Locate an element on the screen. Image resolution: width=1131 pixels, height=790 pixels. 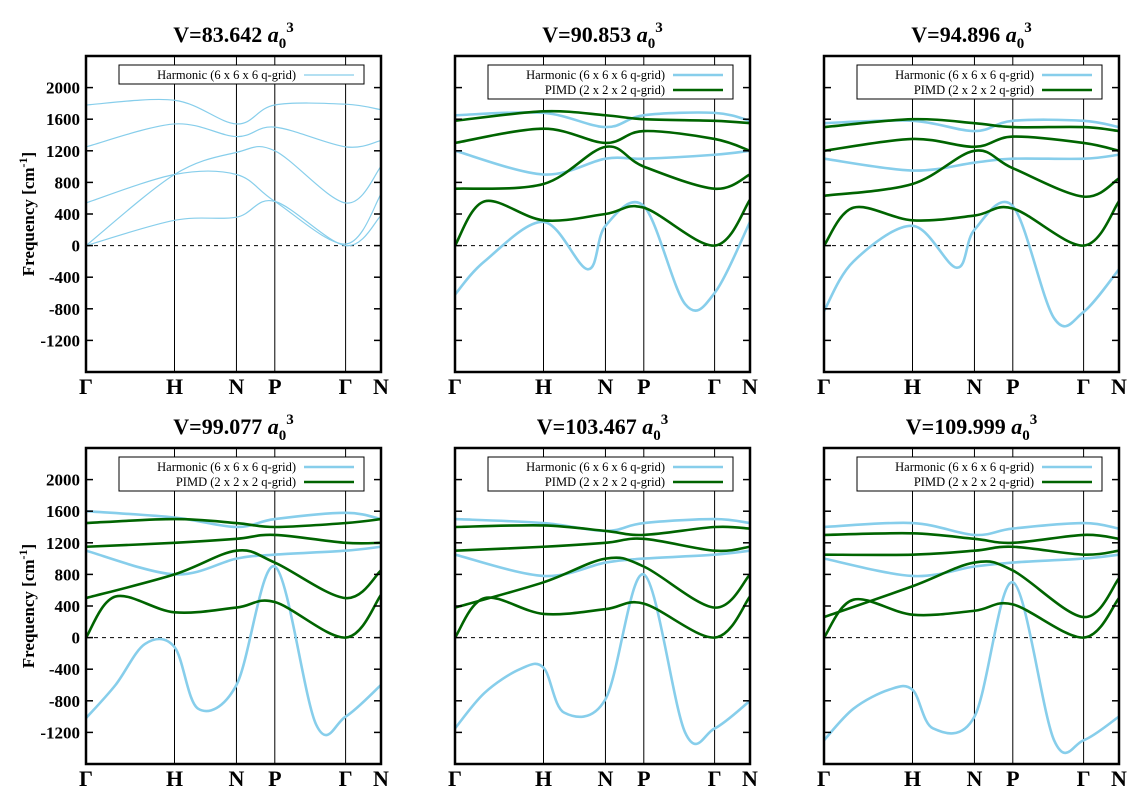
title-prefix: V=103.467 is located at coordinates (589, 426).